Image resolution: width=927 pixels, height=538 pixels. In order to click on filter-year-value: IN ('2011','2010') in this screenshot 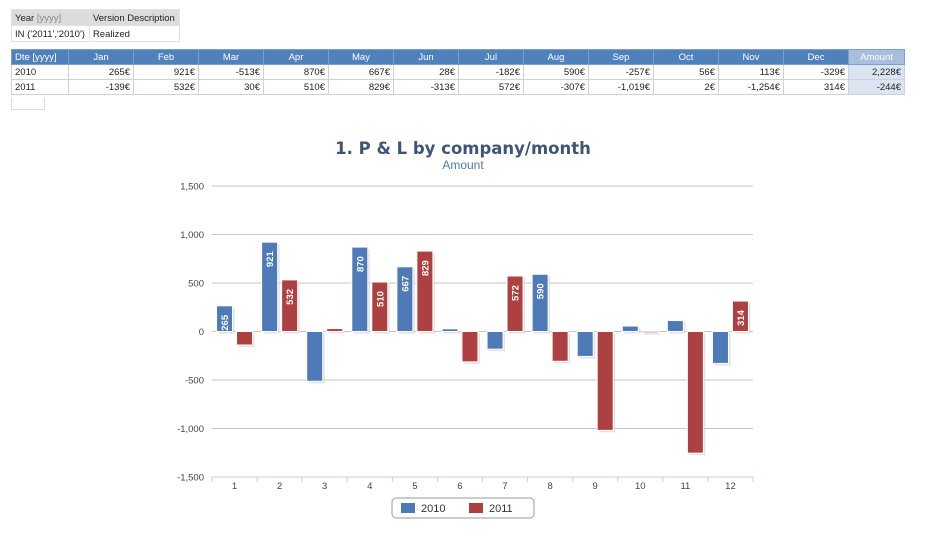, I will do `click(50, 33)`.